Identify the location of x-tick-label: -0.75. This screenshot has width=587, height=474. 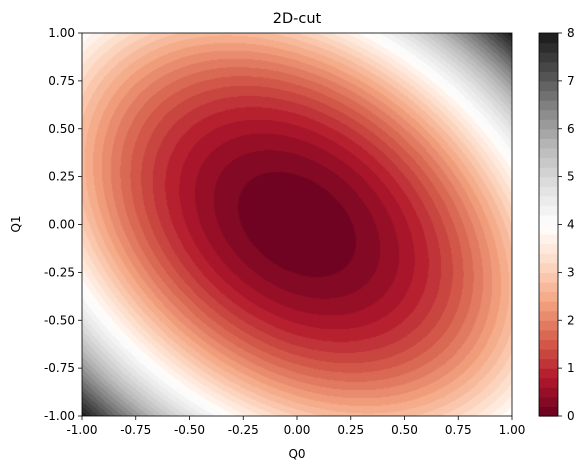
(135, 430).